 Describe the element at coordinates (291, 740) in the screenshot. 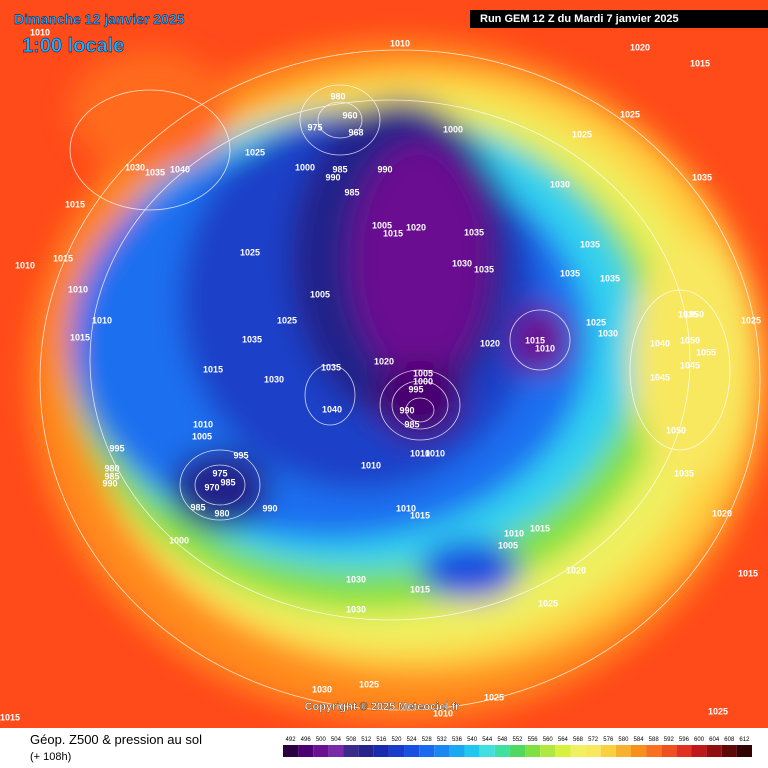

I see `scale-label: 492` at that location.